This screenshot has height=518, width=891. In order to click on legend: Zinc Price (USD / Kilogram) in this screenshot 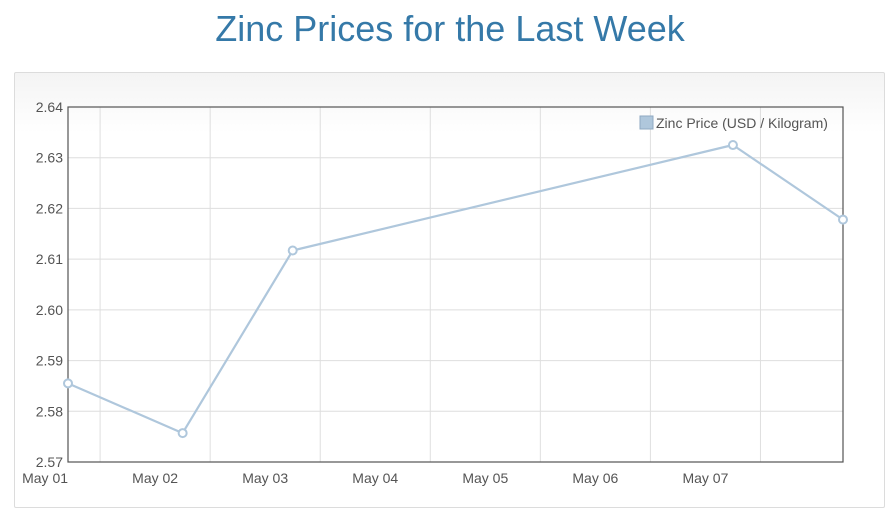, I will do `click(733, 123)`.